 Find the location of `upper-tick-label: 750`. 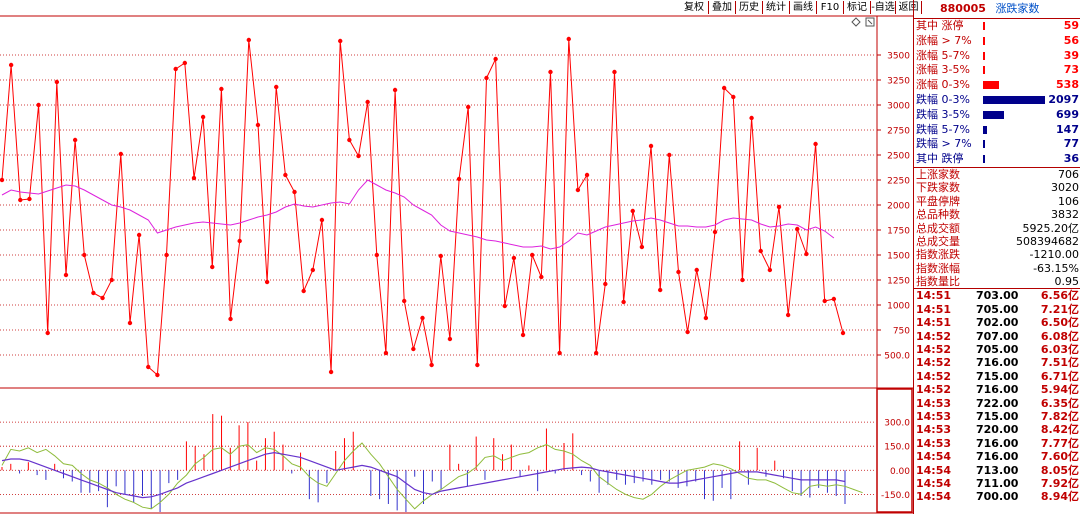

upper-tick-label: 750 is located at coordinates (901, 332).